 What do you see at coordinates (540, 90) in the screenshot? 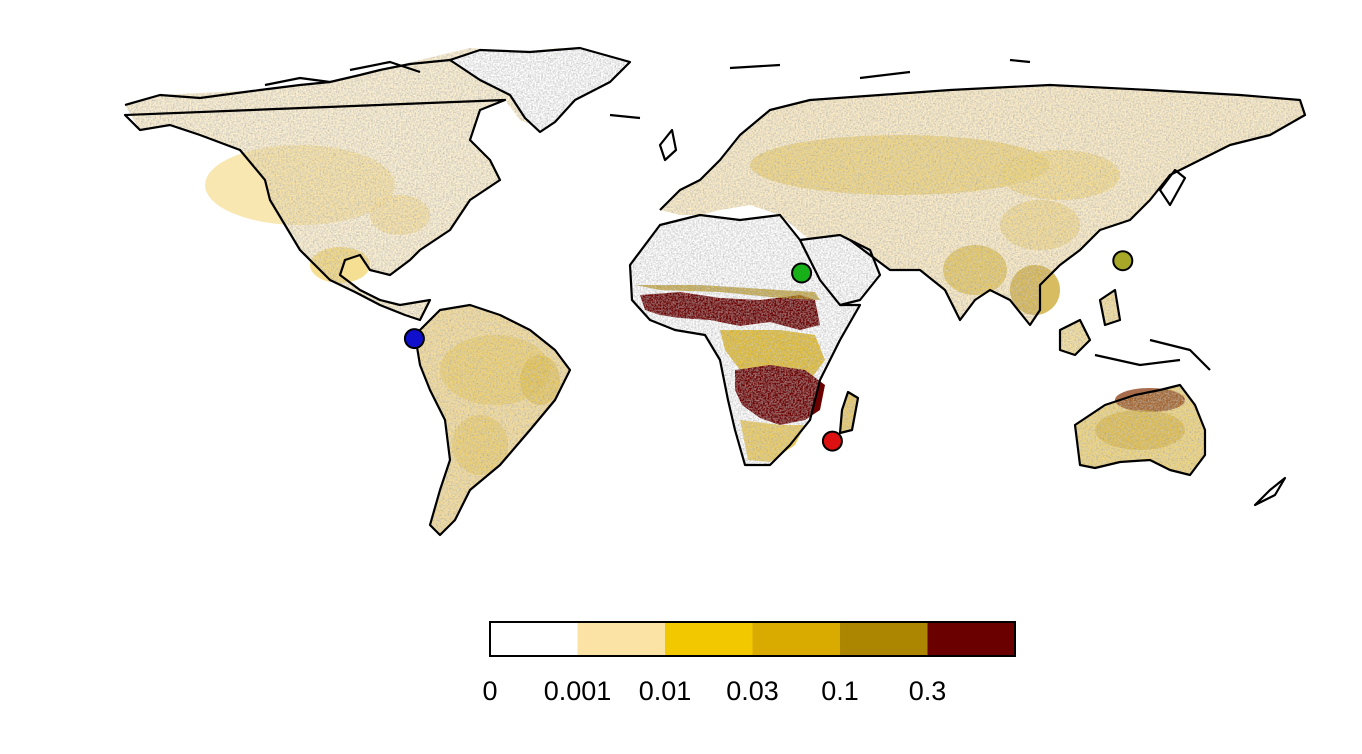
I see `greenland-coast` at bounding box center [540, 90].